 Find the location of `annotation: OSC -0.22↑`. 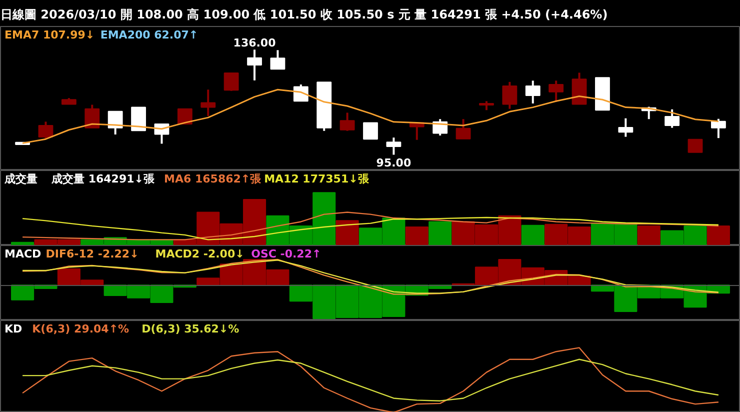

annotation: OSC -0.22↑ is located at coordinates (286, 254).